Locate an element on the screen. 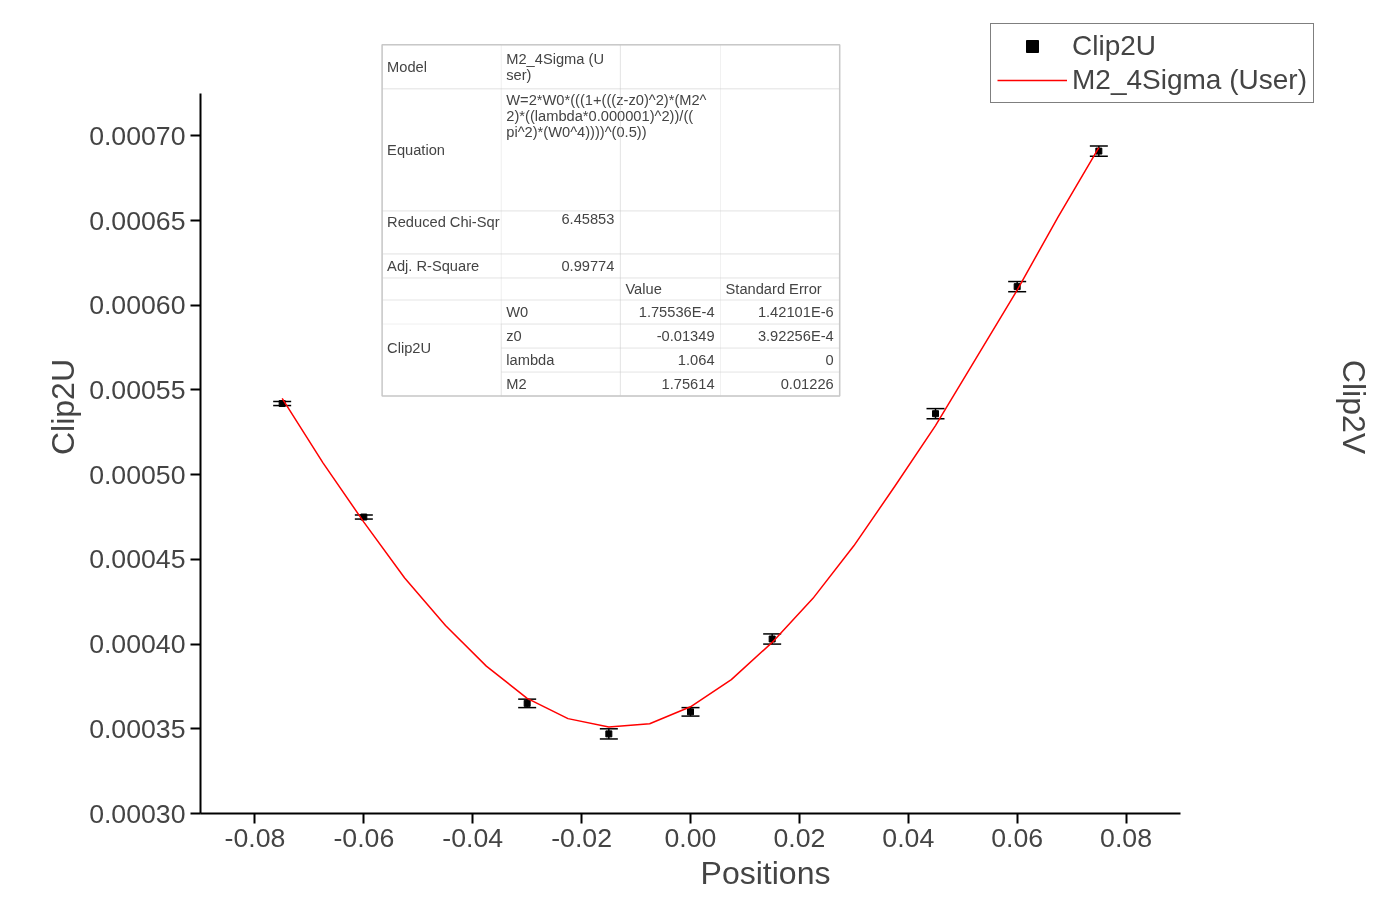  x-tick-label: 0.08 is located at coordinates (1126, 837).